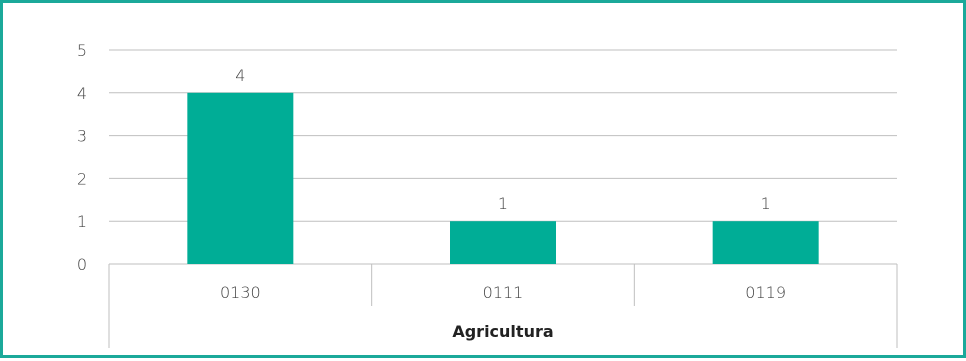 The width and height of the screenshot is (966, 361). What do you see at coordinates (82, 50) in the screenshot?
I see `y-tick-label: 5` at bounding box center [82, 50].